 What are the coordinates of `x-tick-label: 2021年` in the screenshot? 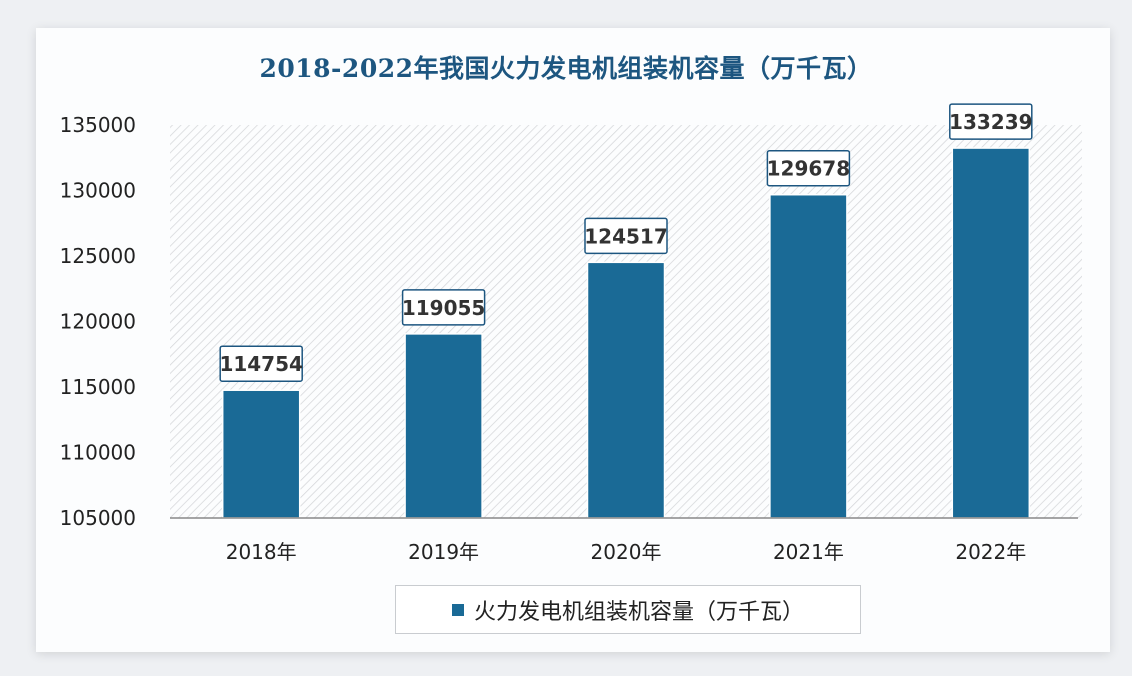 It's located at (808, 552).